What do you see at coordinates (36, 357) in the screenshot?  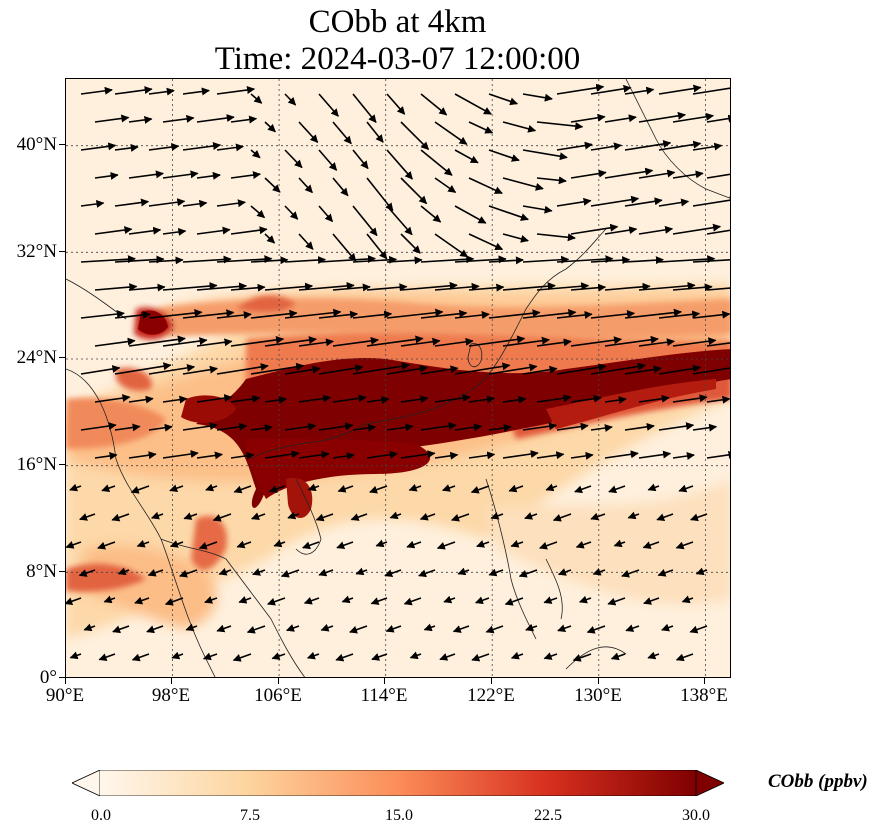 I see `y-tick-label: 24°N` at bounding box center [36, 357].